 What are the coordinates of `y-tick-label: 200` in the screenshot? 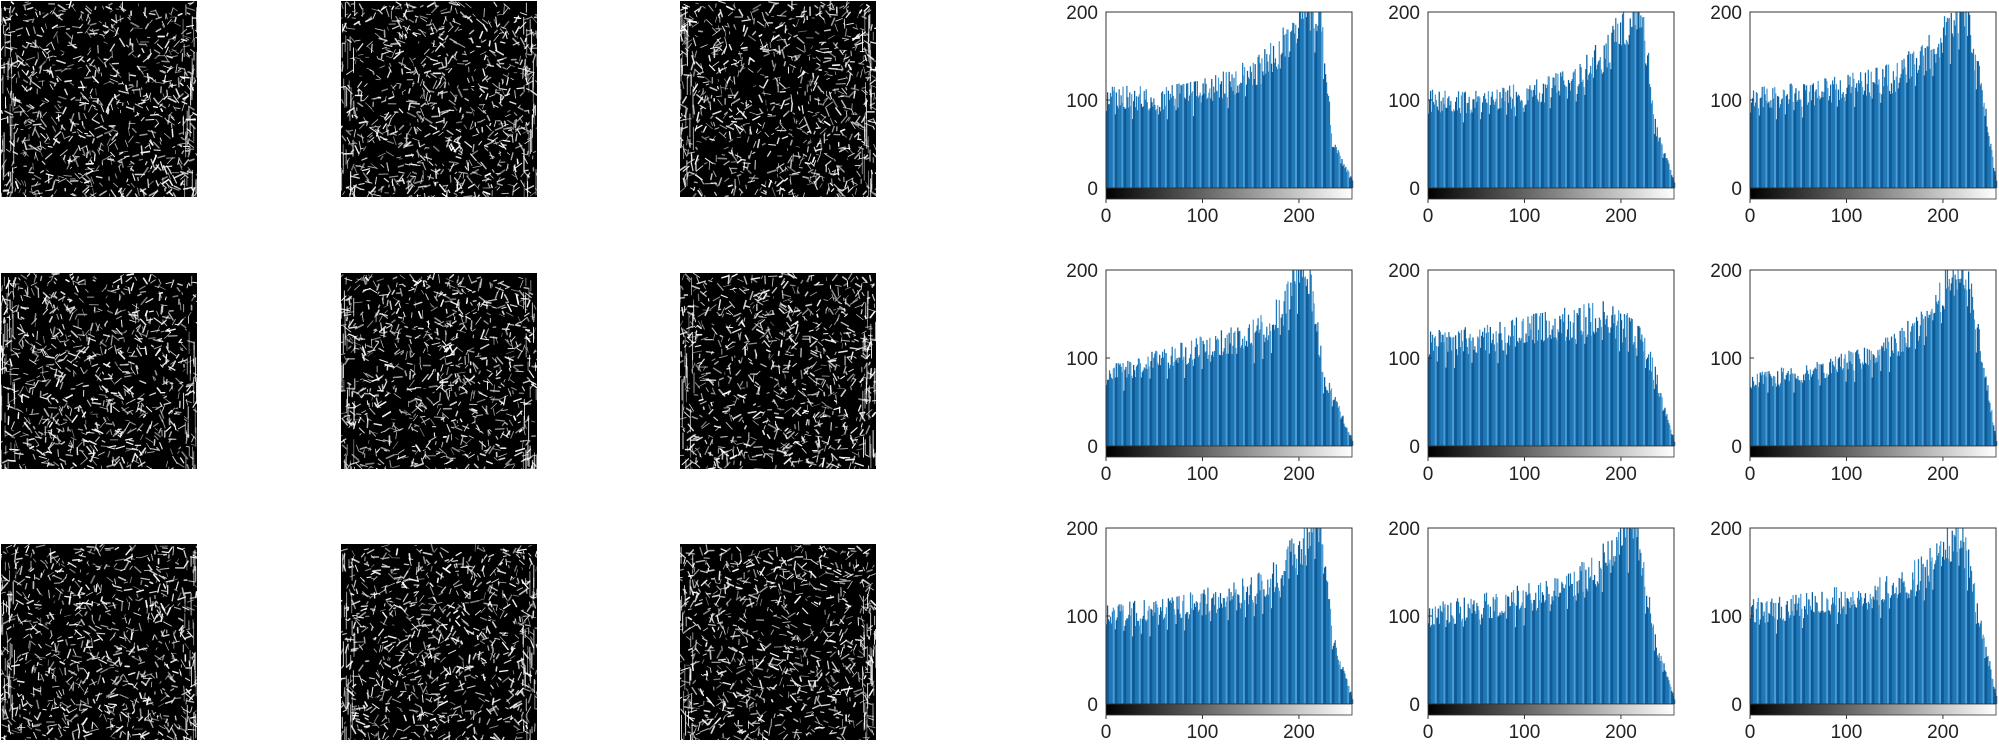 It's located at (1082, 271).